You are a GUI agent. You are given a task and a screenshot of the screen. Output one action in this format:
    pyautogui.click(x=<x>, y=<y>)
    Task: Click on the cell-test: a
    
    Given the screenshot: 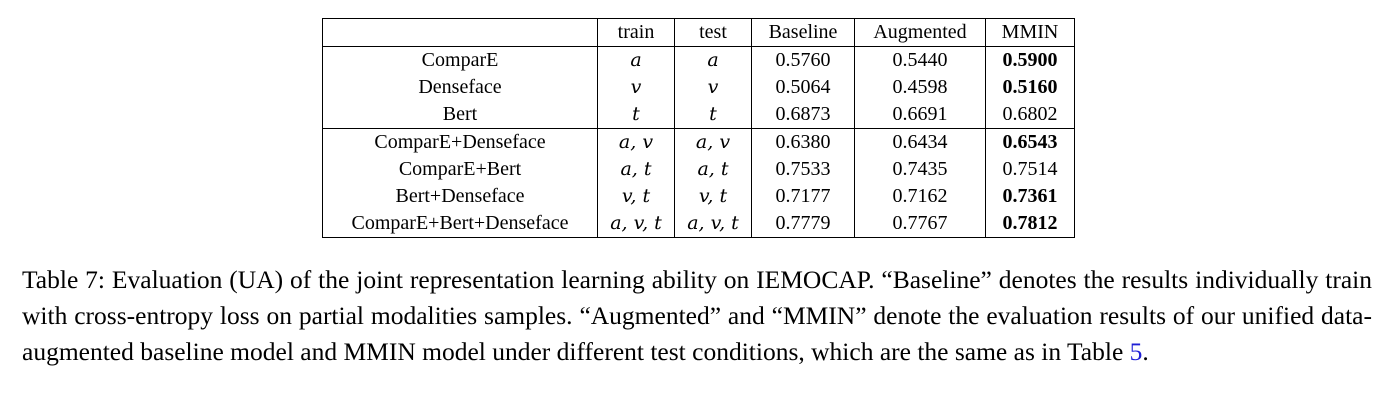 What is the action you would take?
    pyautogui.click(x=713, y=60)
    